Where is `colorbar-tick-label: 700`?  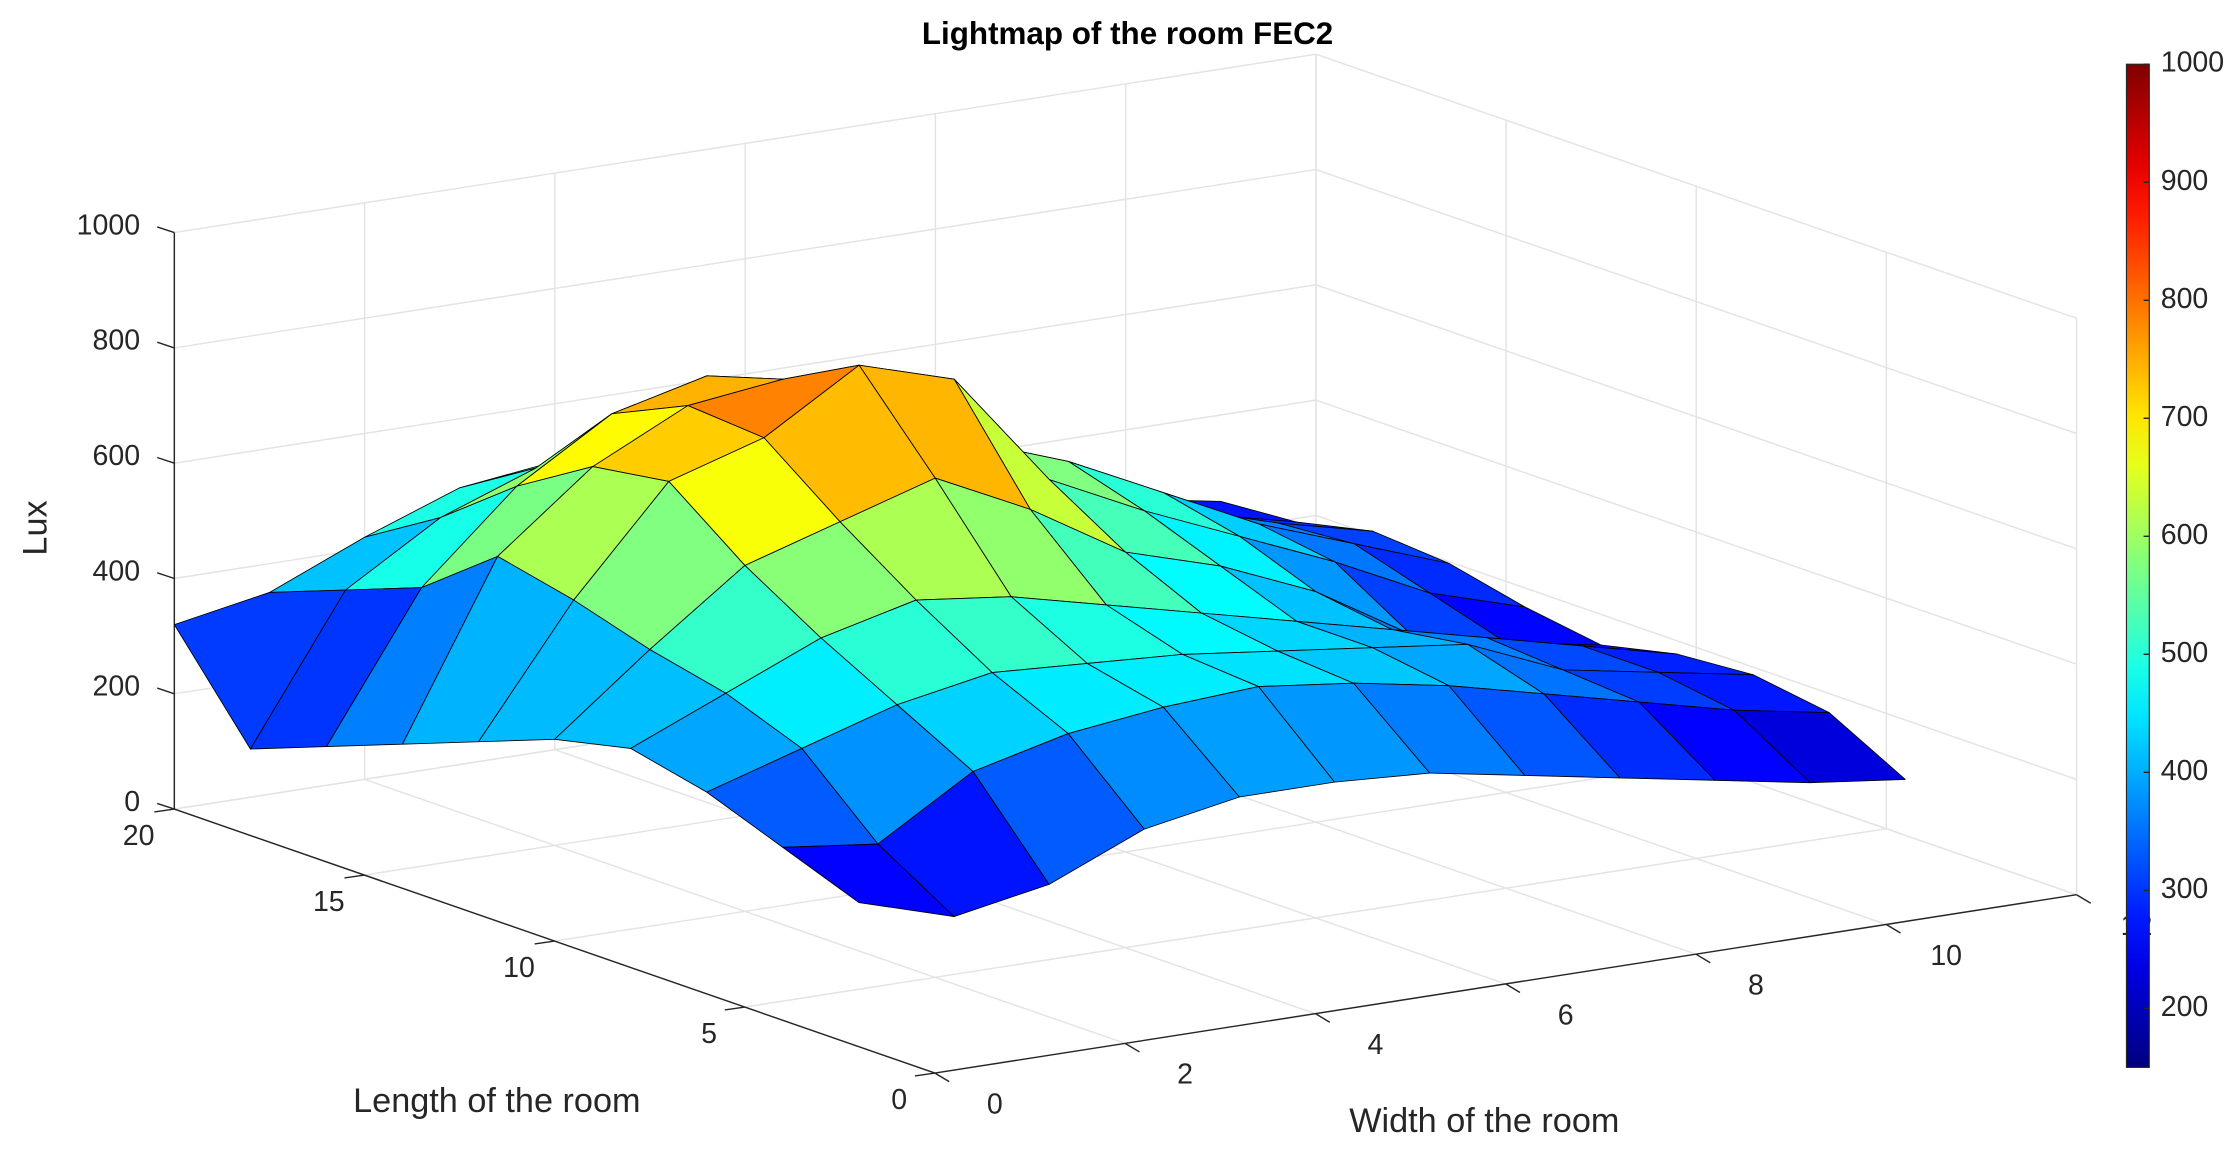
colorbar-tick-label: 700 is located at coordinates (2185, 417).